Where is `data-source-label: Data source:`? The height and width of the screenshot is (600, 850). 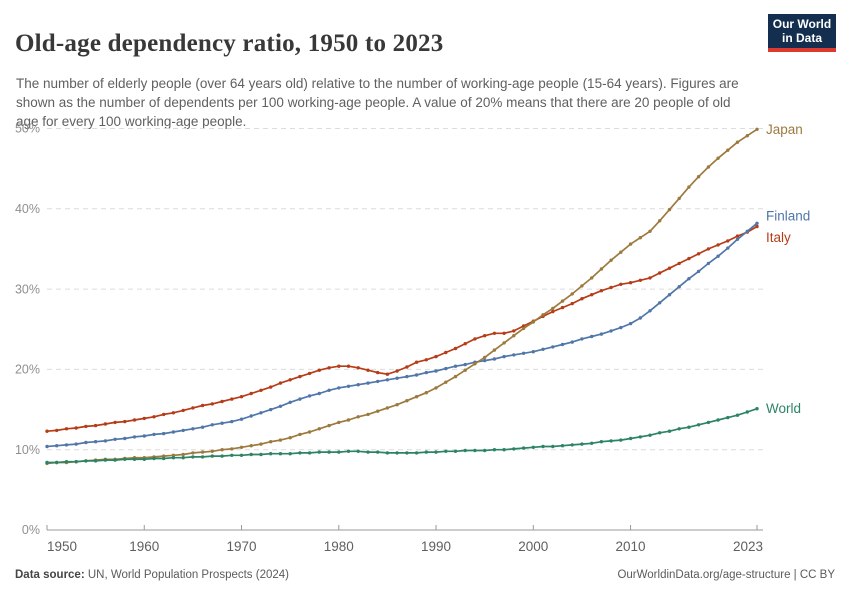
data-source-label: Data source: is located at coordinates (50, 575).